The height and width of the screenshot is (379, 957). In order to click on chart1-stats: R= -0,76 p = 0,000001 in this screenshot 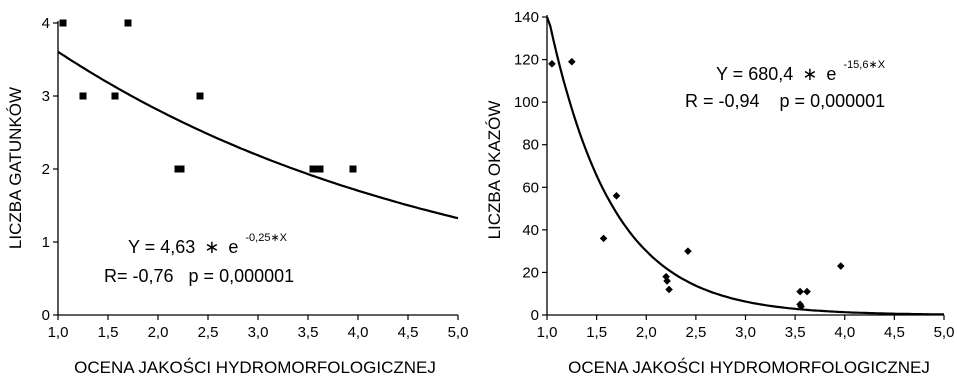, I will do `click(199, 276)`.